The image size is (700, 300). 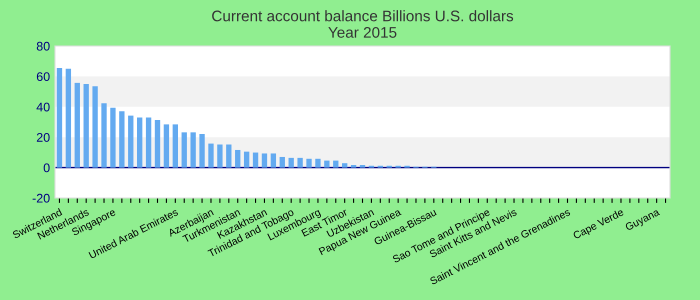 What do you see at coordinates (43, 46) in the screenshot?
I see `y-tick-label: 80` at bounding box center [43, 46].